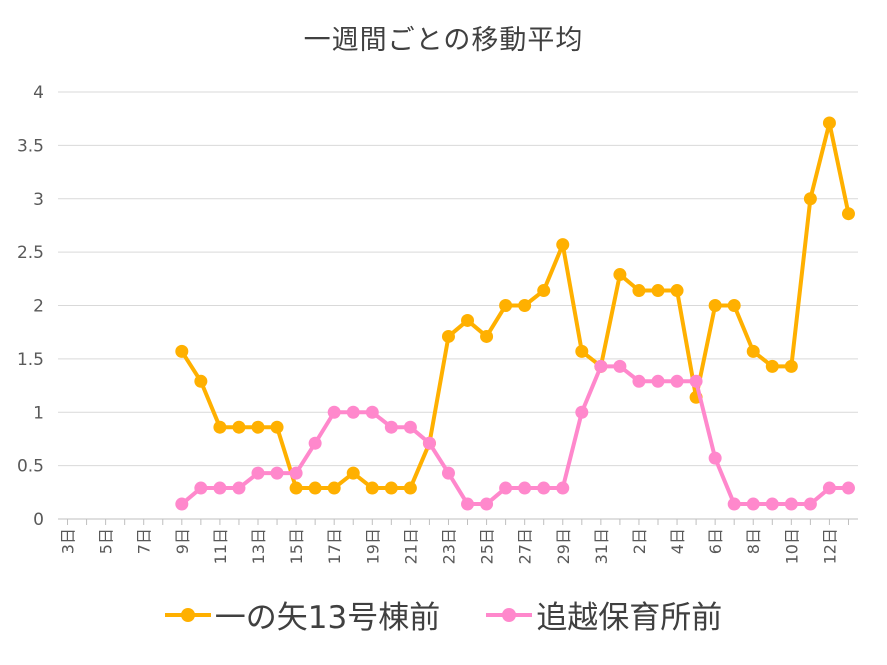  What do you see at coordinates (30, 360) in the screenshot?
I see `y-tick-label: 1.5` at bounding box center [30, 360].